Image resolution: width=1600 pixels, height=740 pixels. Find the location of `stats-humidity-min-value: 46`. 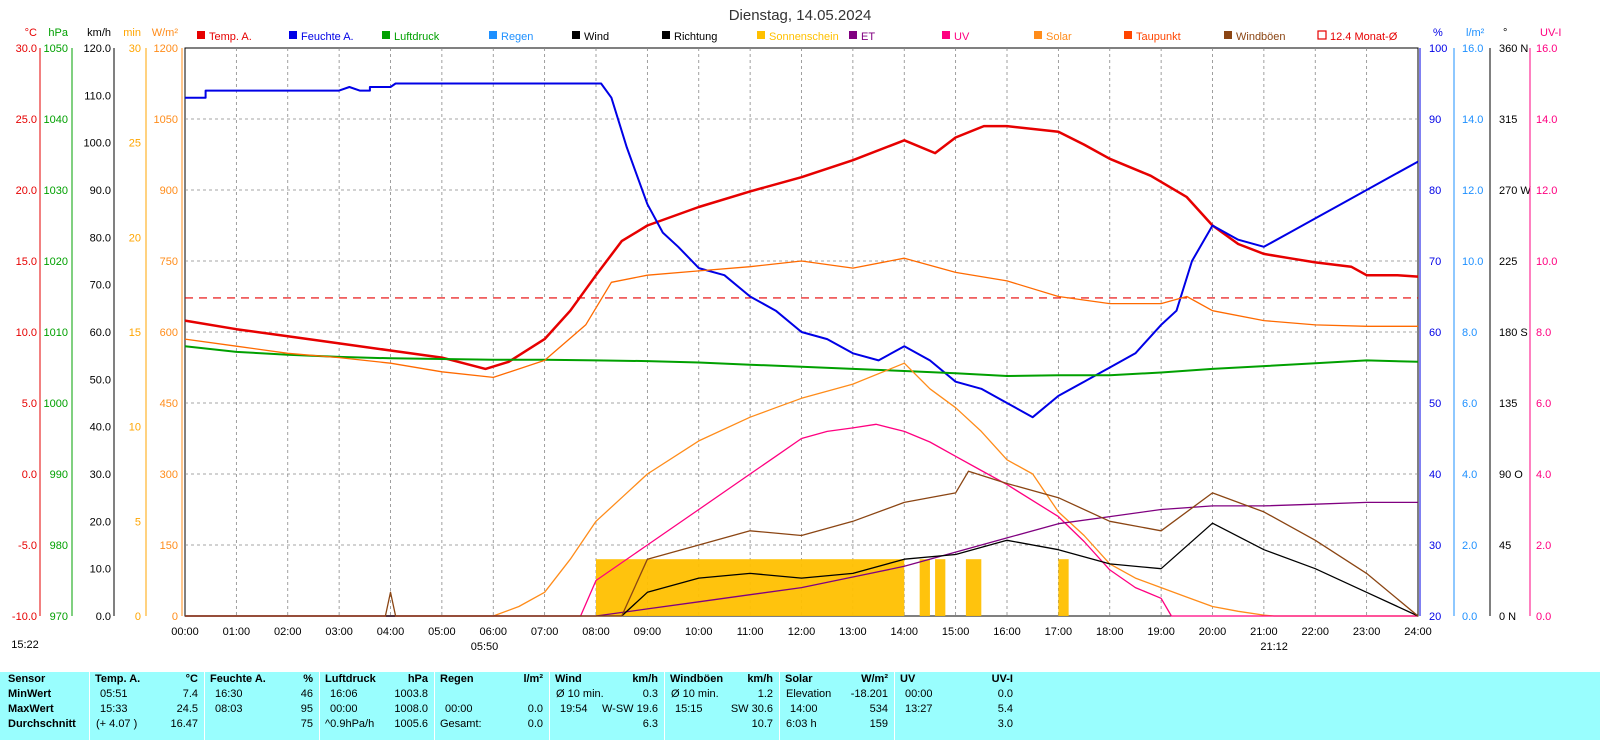

stats-humidity-min-value: 46 is located at coordinates (306, 694).